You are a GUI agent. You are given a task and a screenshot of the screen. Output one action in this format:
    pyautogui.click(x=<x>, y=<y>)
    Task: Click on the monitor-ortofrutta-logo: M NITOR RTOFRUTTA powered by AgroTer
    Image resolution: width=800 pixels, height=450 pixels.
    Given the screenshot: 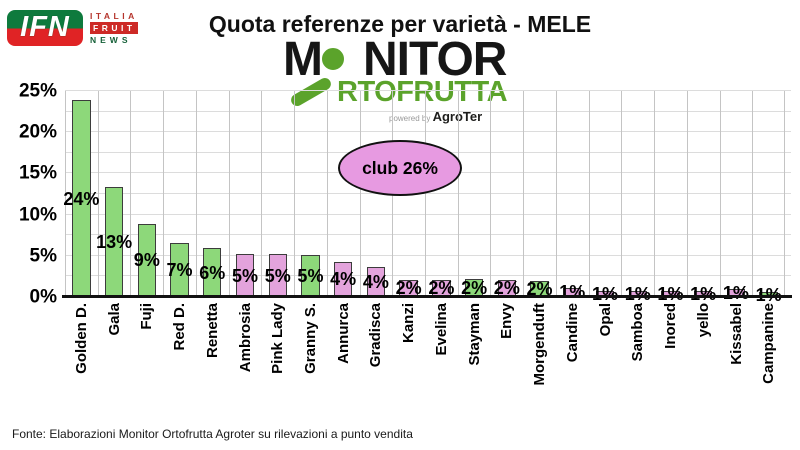 What is the action you would take?
    pyautogui.click(x=416, y=80)
    